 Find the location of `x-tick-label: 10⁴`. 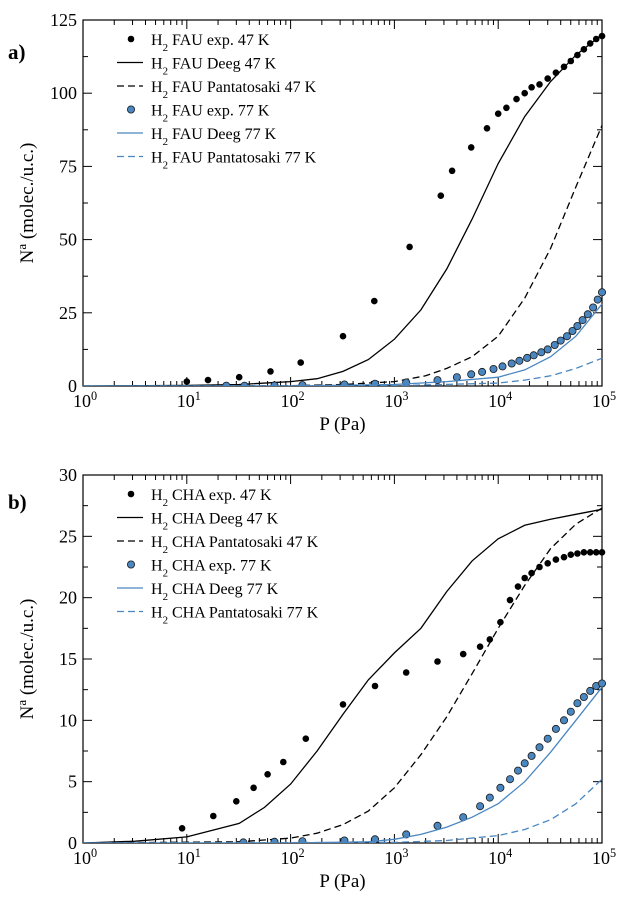

x-tick-label: 10⁴ is located at coordinates (500, 400).